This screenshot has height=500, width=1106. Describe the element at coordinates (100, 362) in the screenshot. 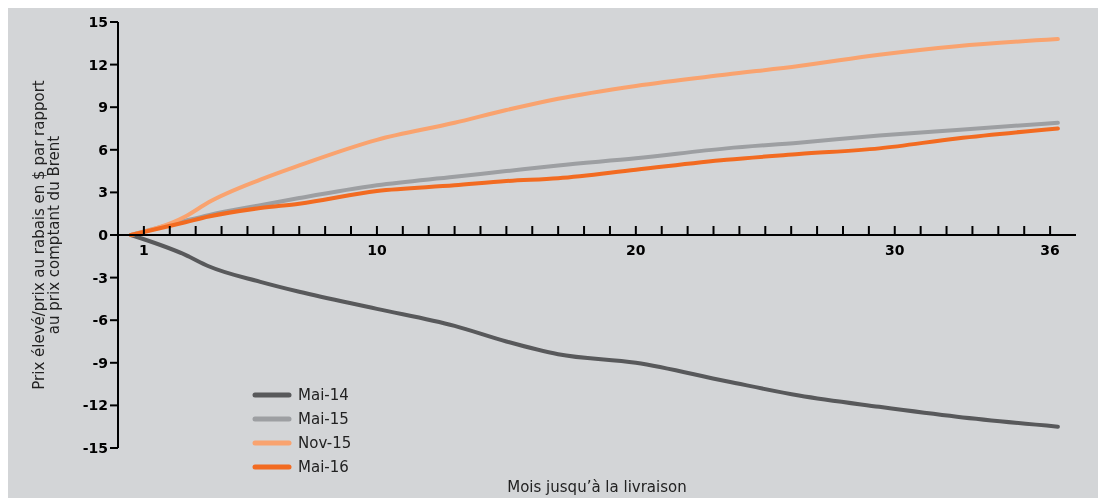

I see `y-tick-label: -9` at that location.